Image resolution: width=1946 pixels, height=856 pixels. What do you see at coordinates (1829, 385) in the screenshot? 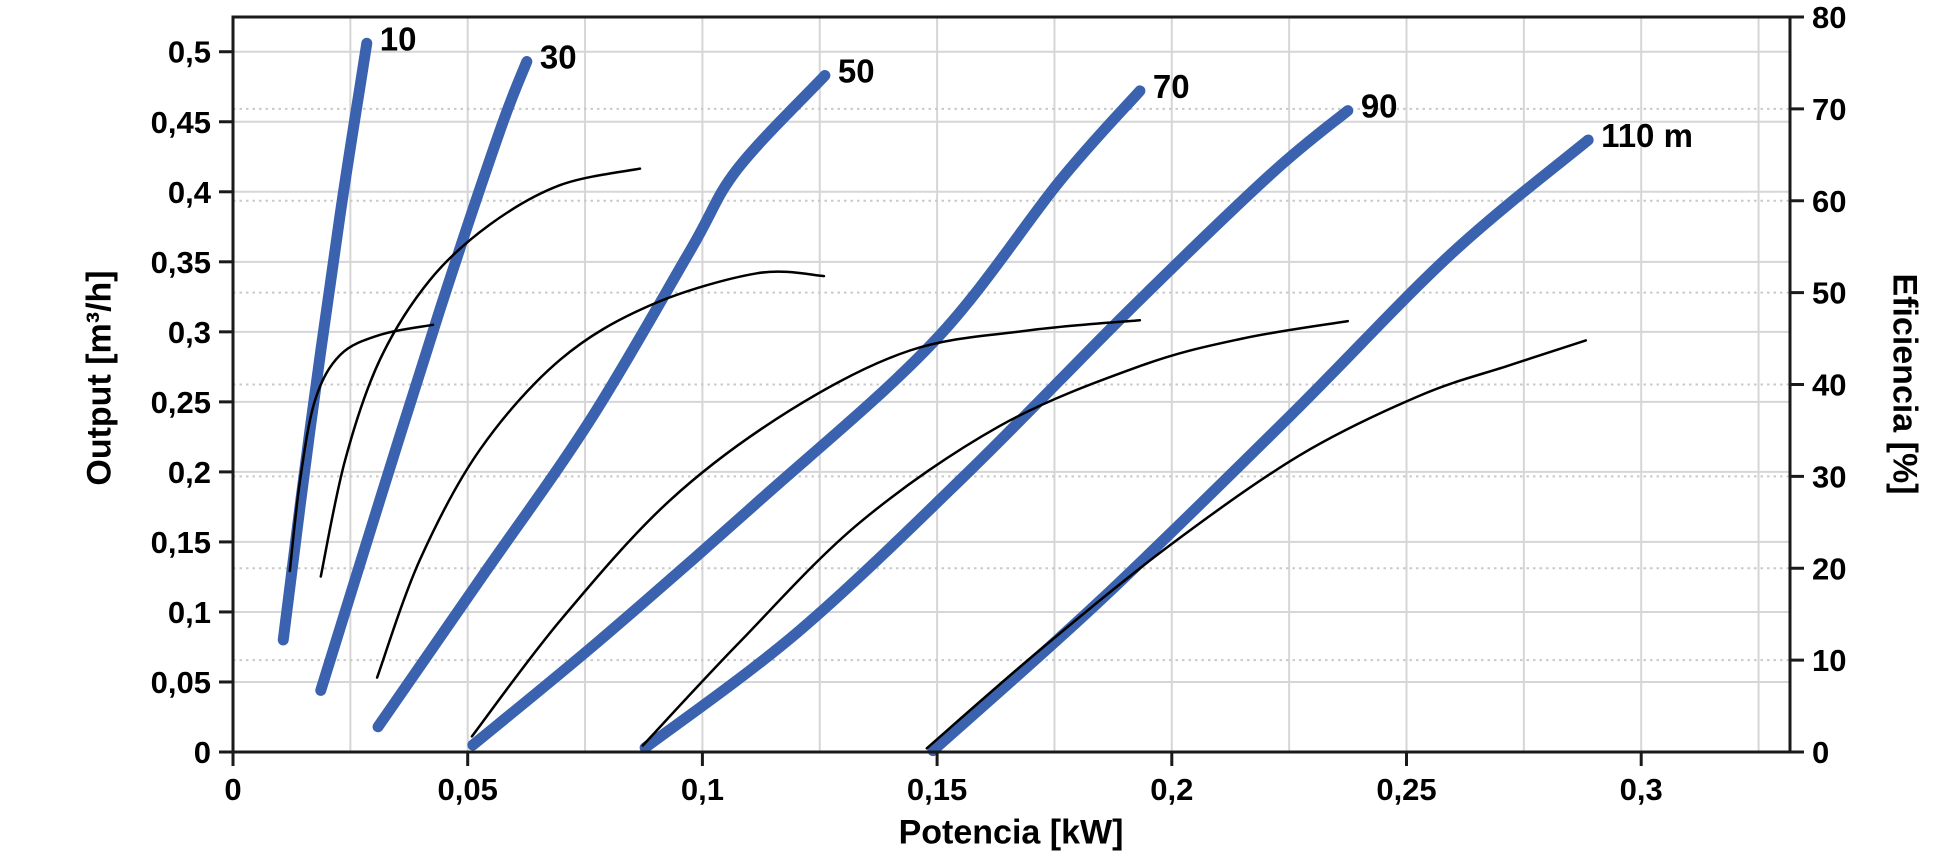
I see `y-right-tick-label: 40` at bounding box center [1829, 385].